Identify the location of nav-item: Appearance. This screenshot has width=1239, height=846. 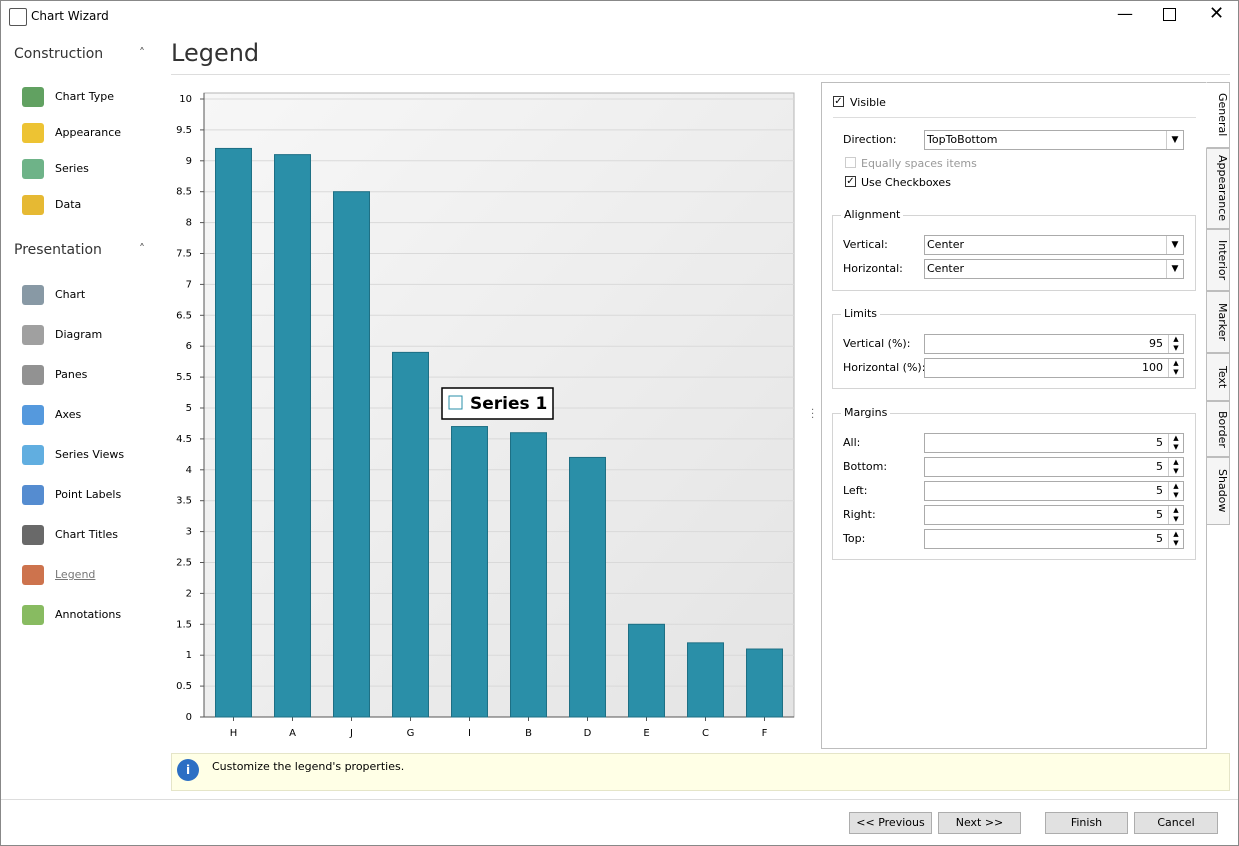
(88, 132).